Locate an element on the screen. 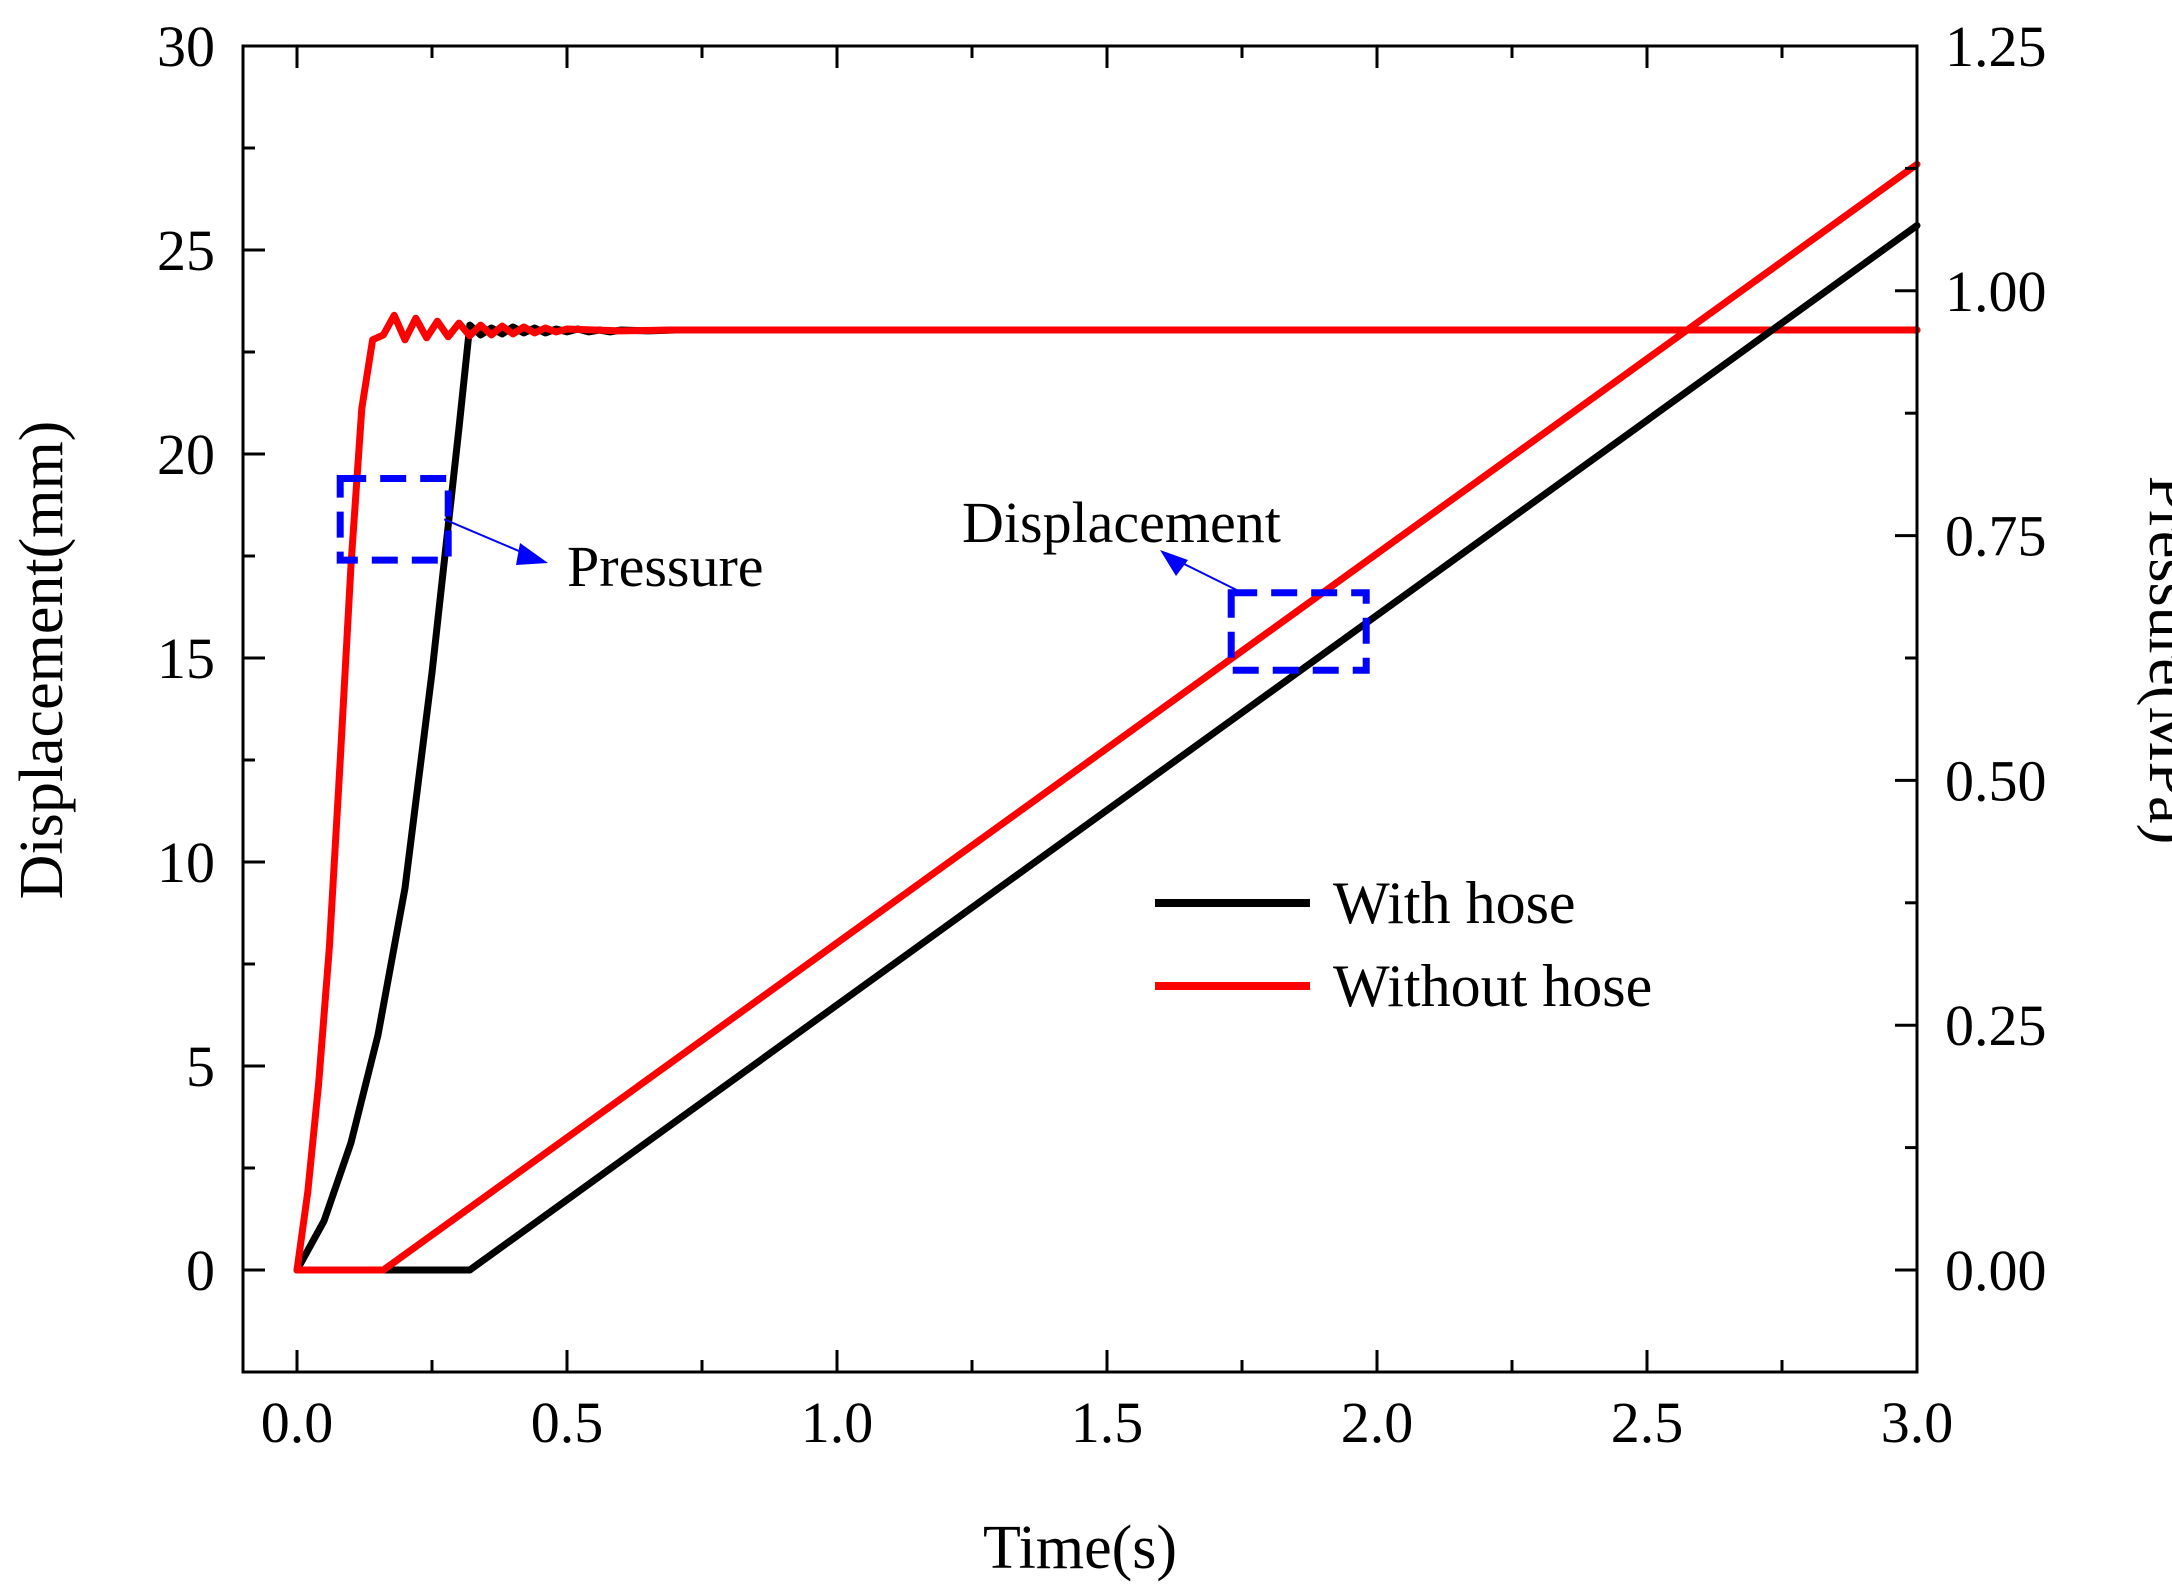 This screenshot has height=1596, width=2172. y-tick-label: 30 is located at coordinates (186, 46).